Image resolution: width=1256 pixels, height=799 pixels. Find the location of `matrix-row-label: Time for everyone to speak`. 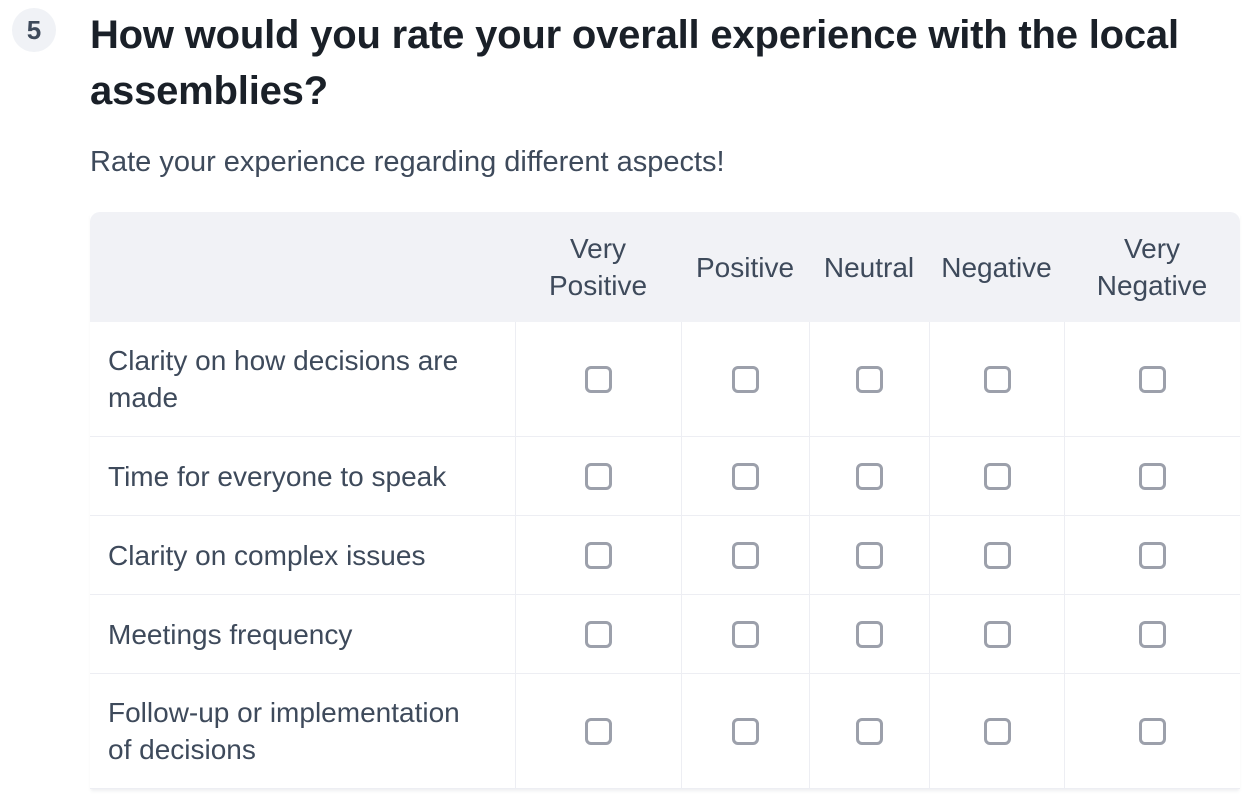

matrix-row-label: Time for everyone to speak is located at coordinates (277, 476).